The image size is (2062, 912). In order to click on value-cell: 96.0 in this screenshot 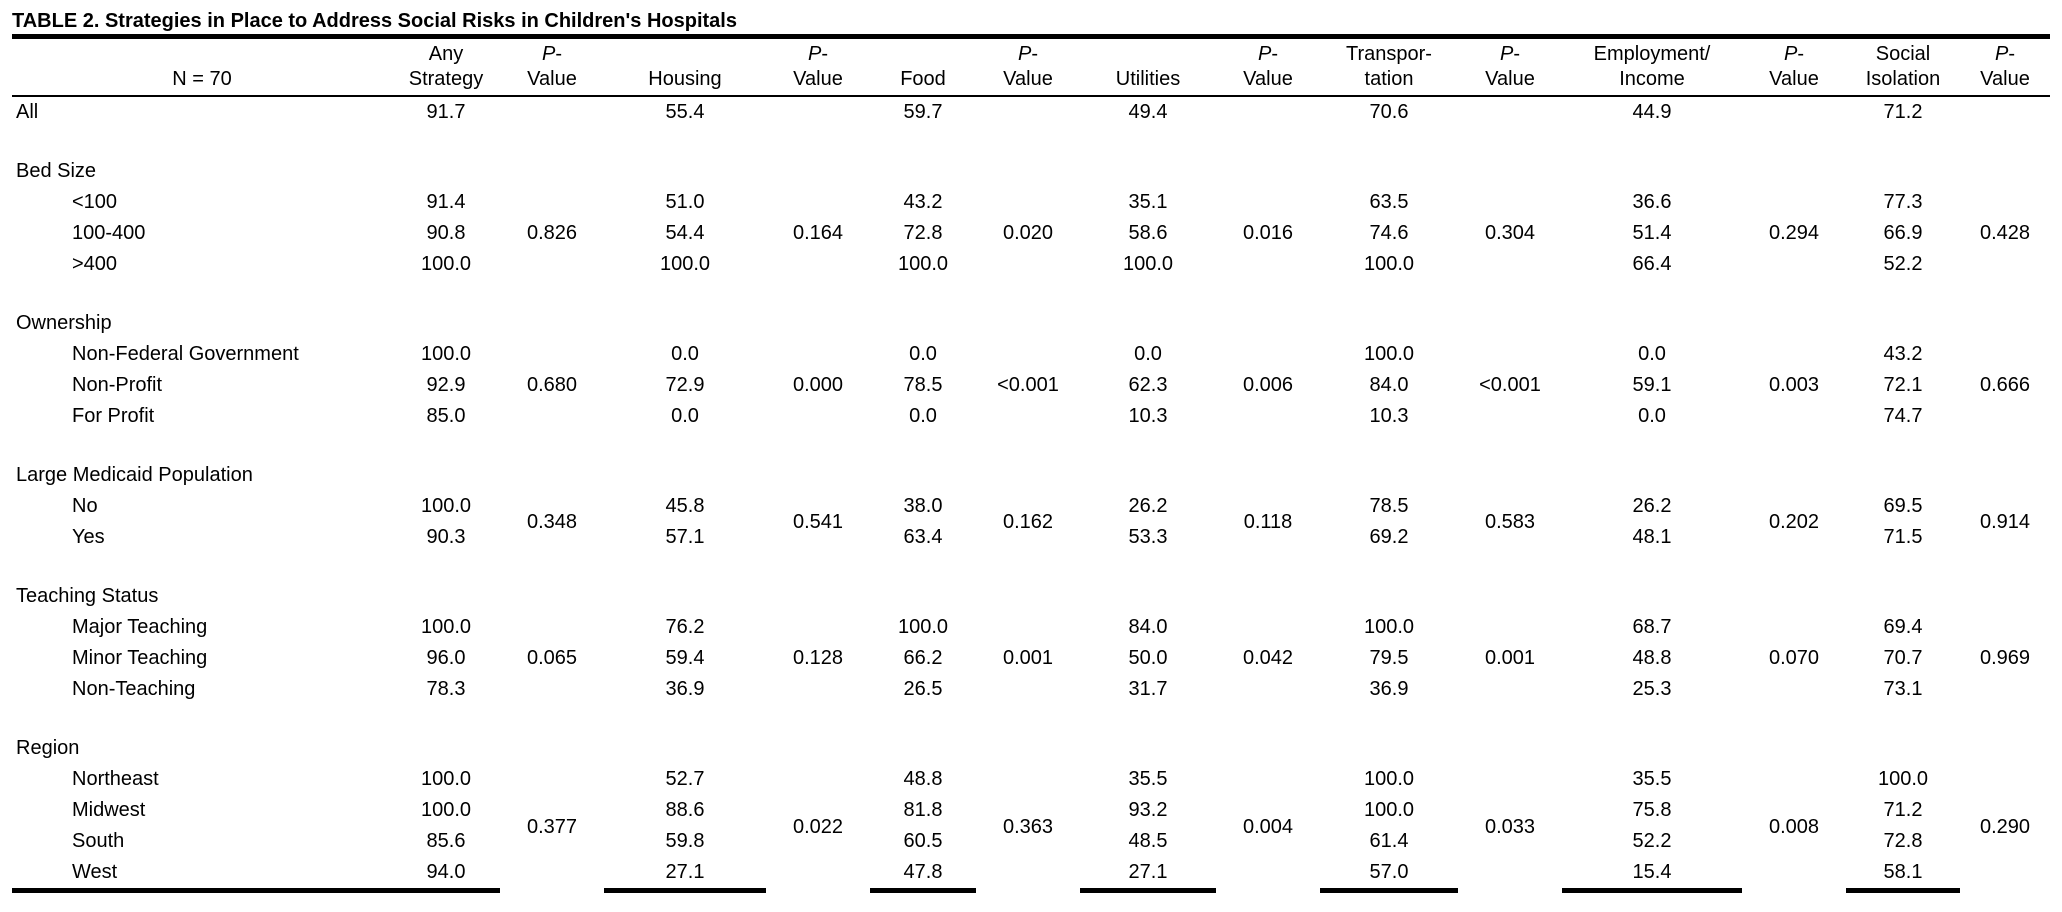, I will do `click(446, 658)`.